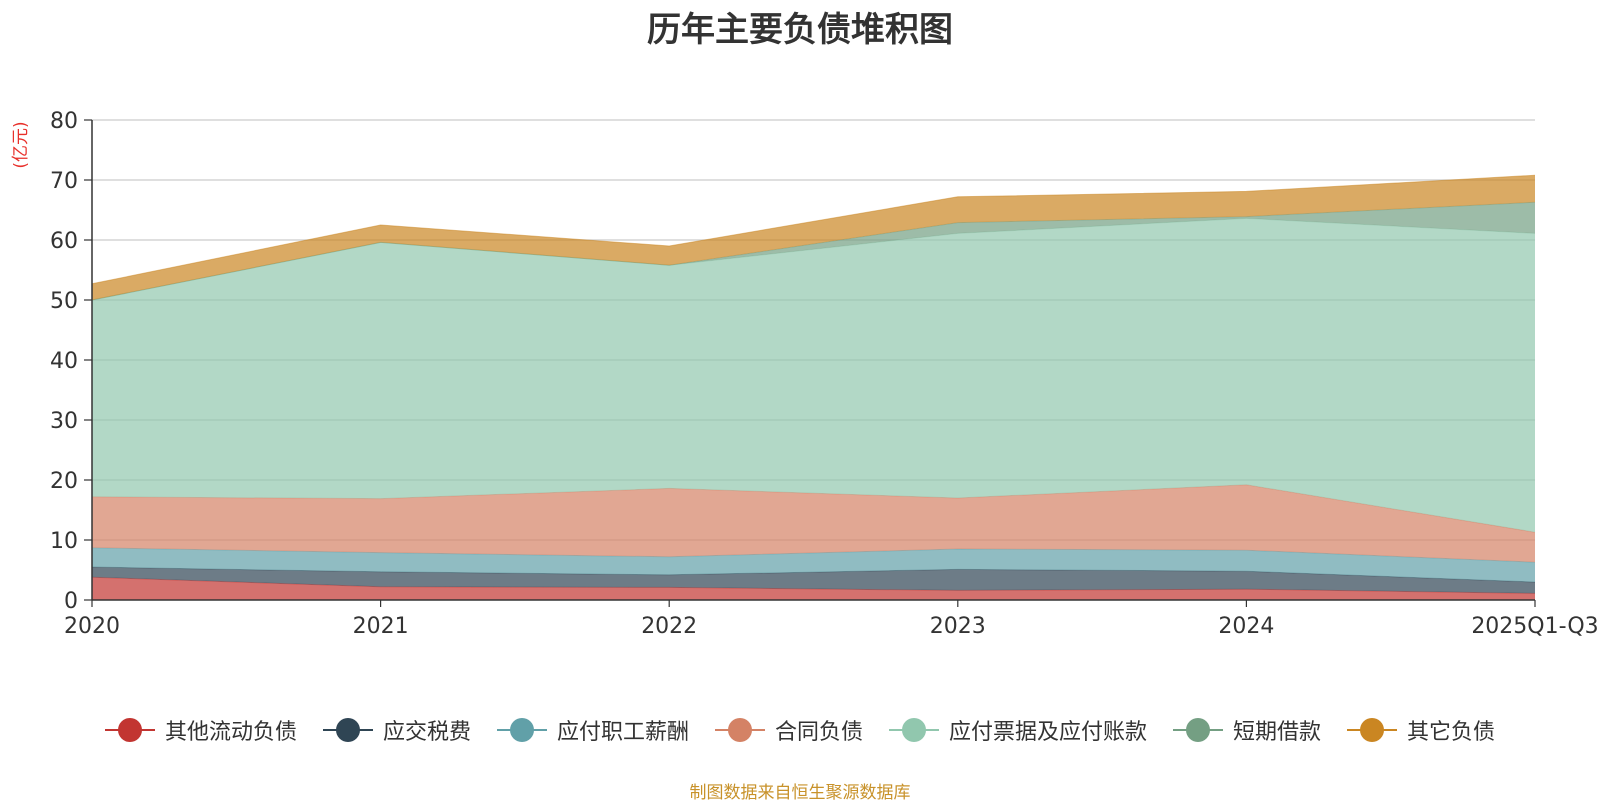 Image resolution: width=1600 pixels, height=803 pixels. What do you see at coordinates (818, 732) in the screenshot?
I see `legend-label: 合同负债` at bounding box center [818, 732].